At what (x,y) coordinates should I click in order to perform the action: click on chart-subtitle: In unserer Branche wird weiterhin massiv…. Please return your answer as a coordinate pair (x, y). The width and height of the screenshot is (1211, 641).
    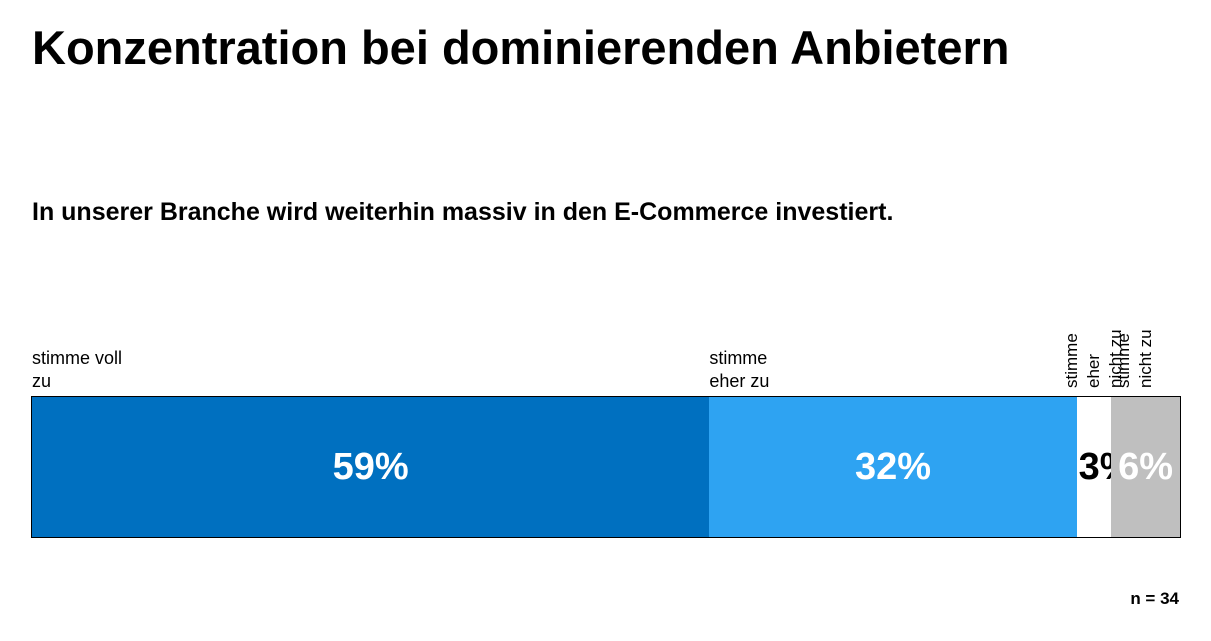
    Looking at the image, I should click on (463, 212).